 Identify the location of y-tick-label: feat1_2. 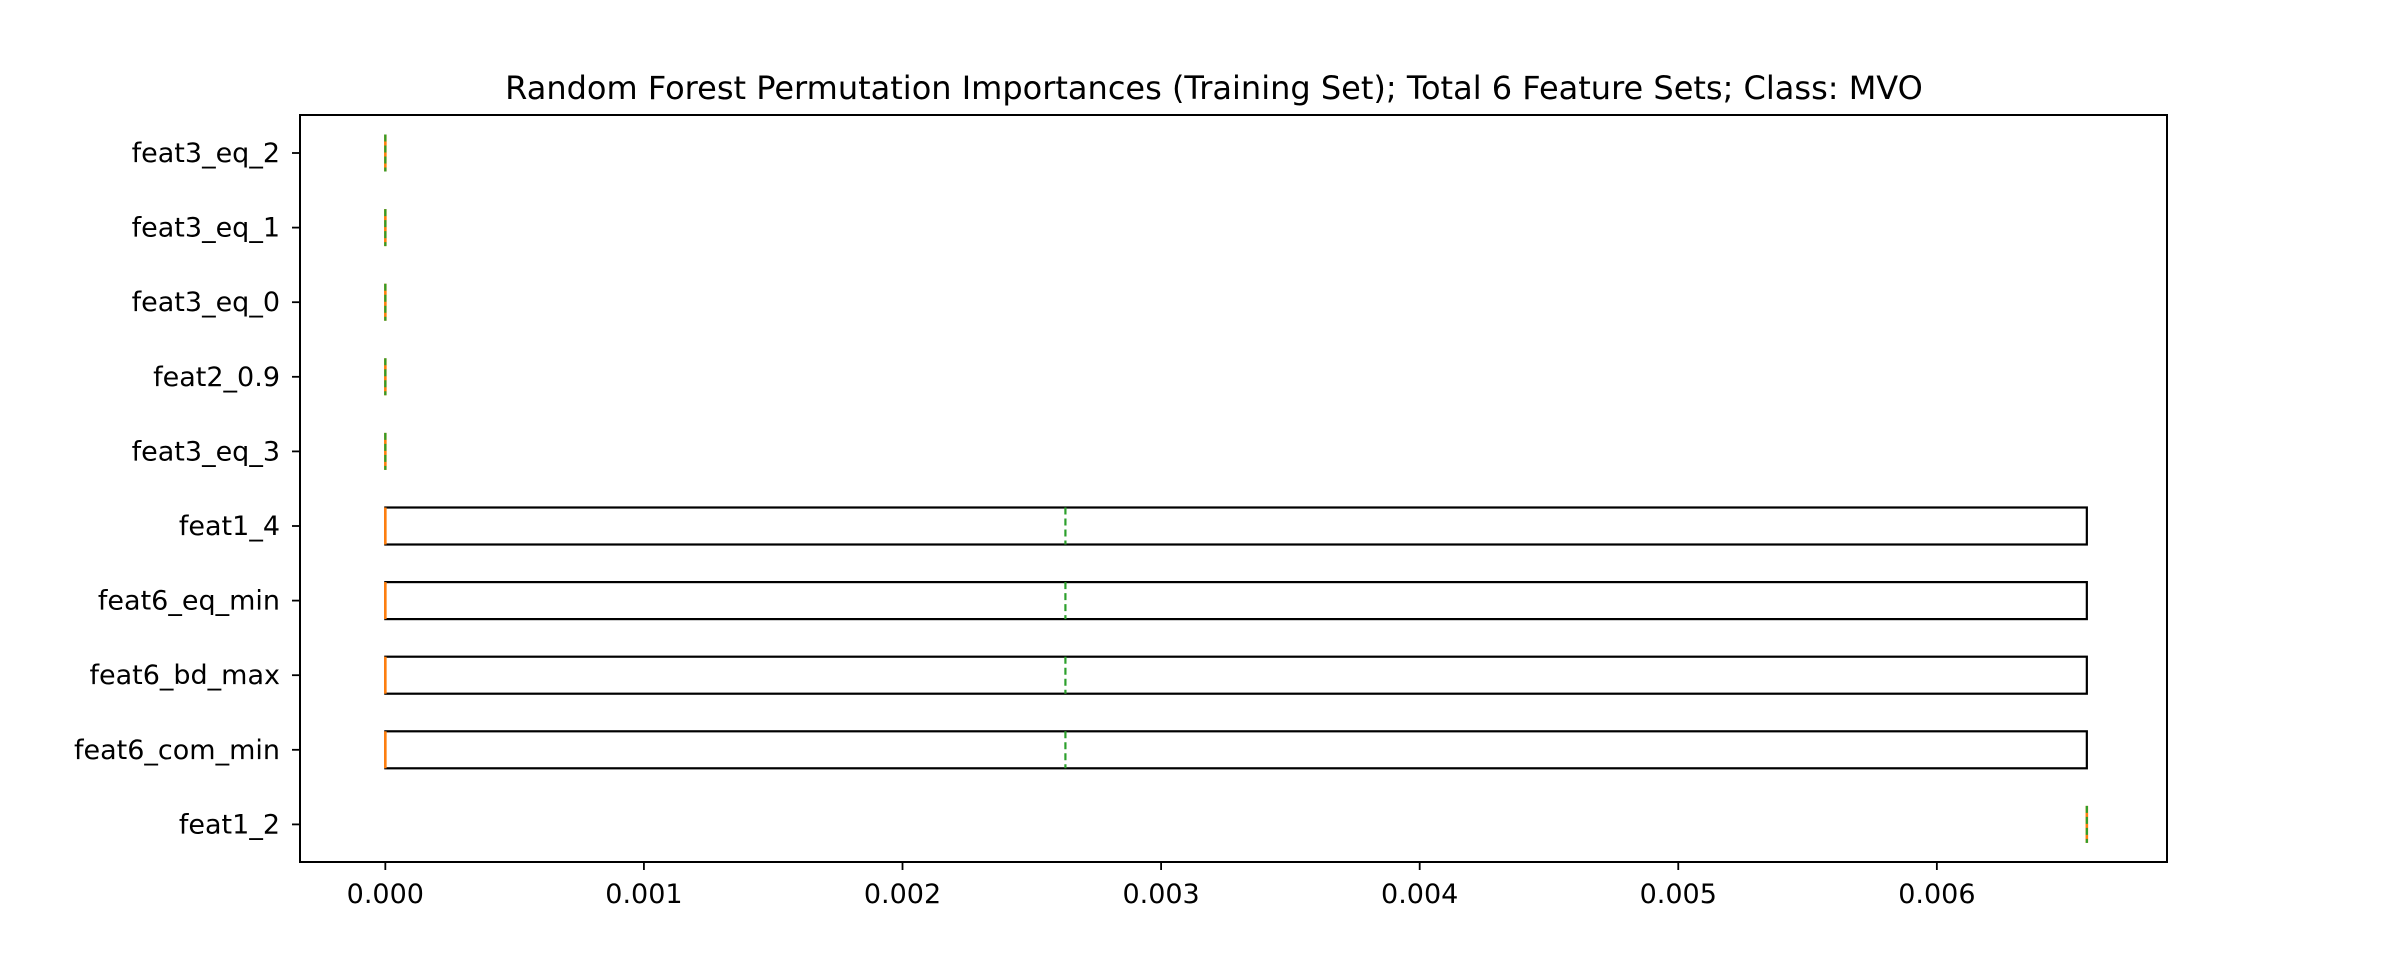
(229, 824).